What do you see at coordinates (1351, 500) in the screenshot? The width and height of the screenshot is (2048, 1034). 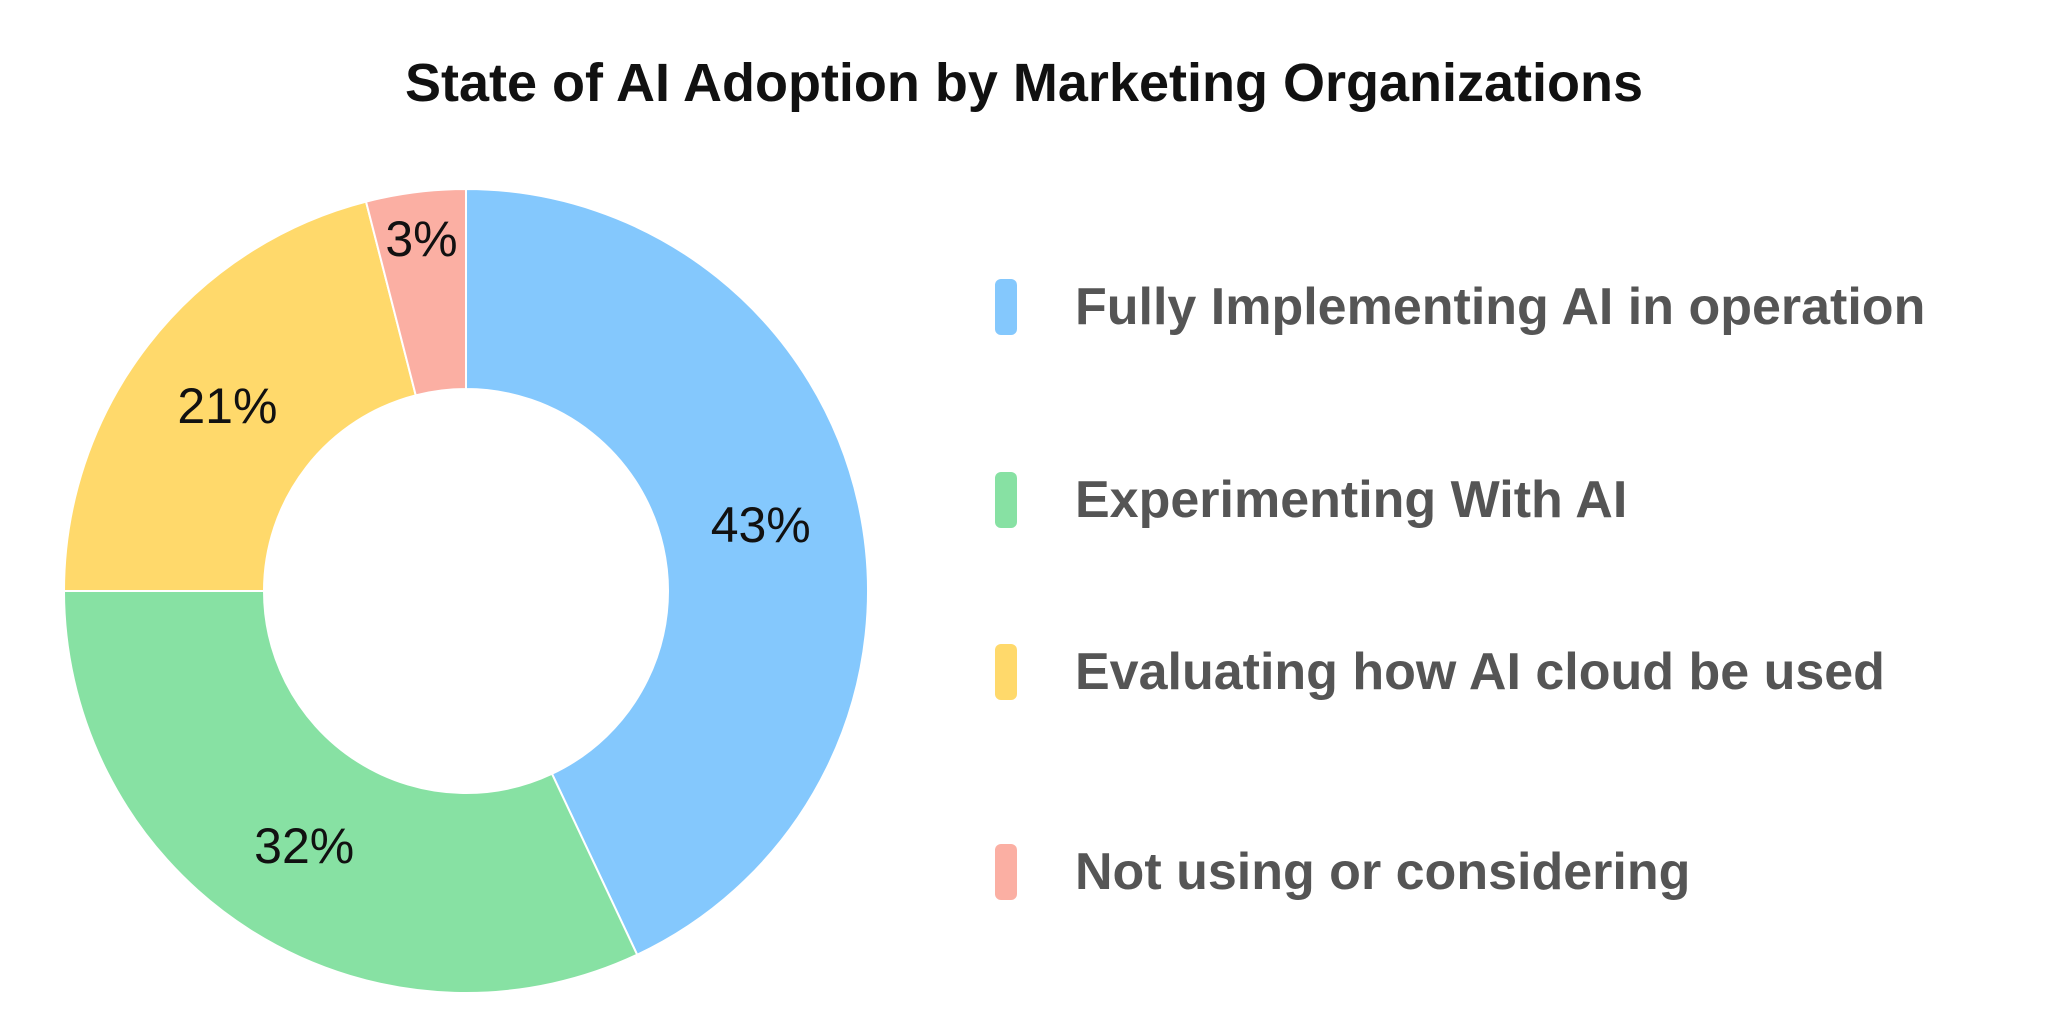 I see `legend-label: Experimenting With AI` at bounding box center [1351, 500].